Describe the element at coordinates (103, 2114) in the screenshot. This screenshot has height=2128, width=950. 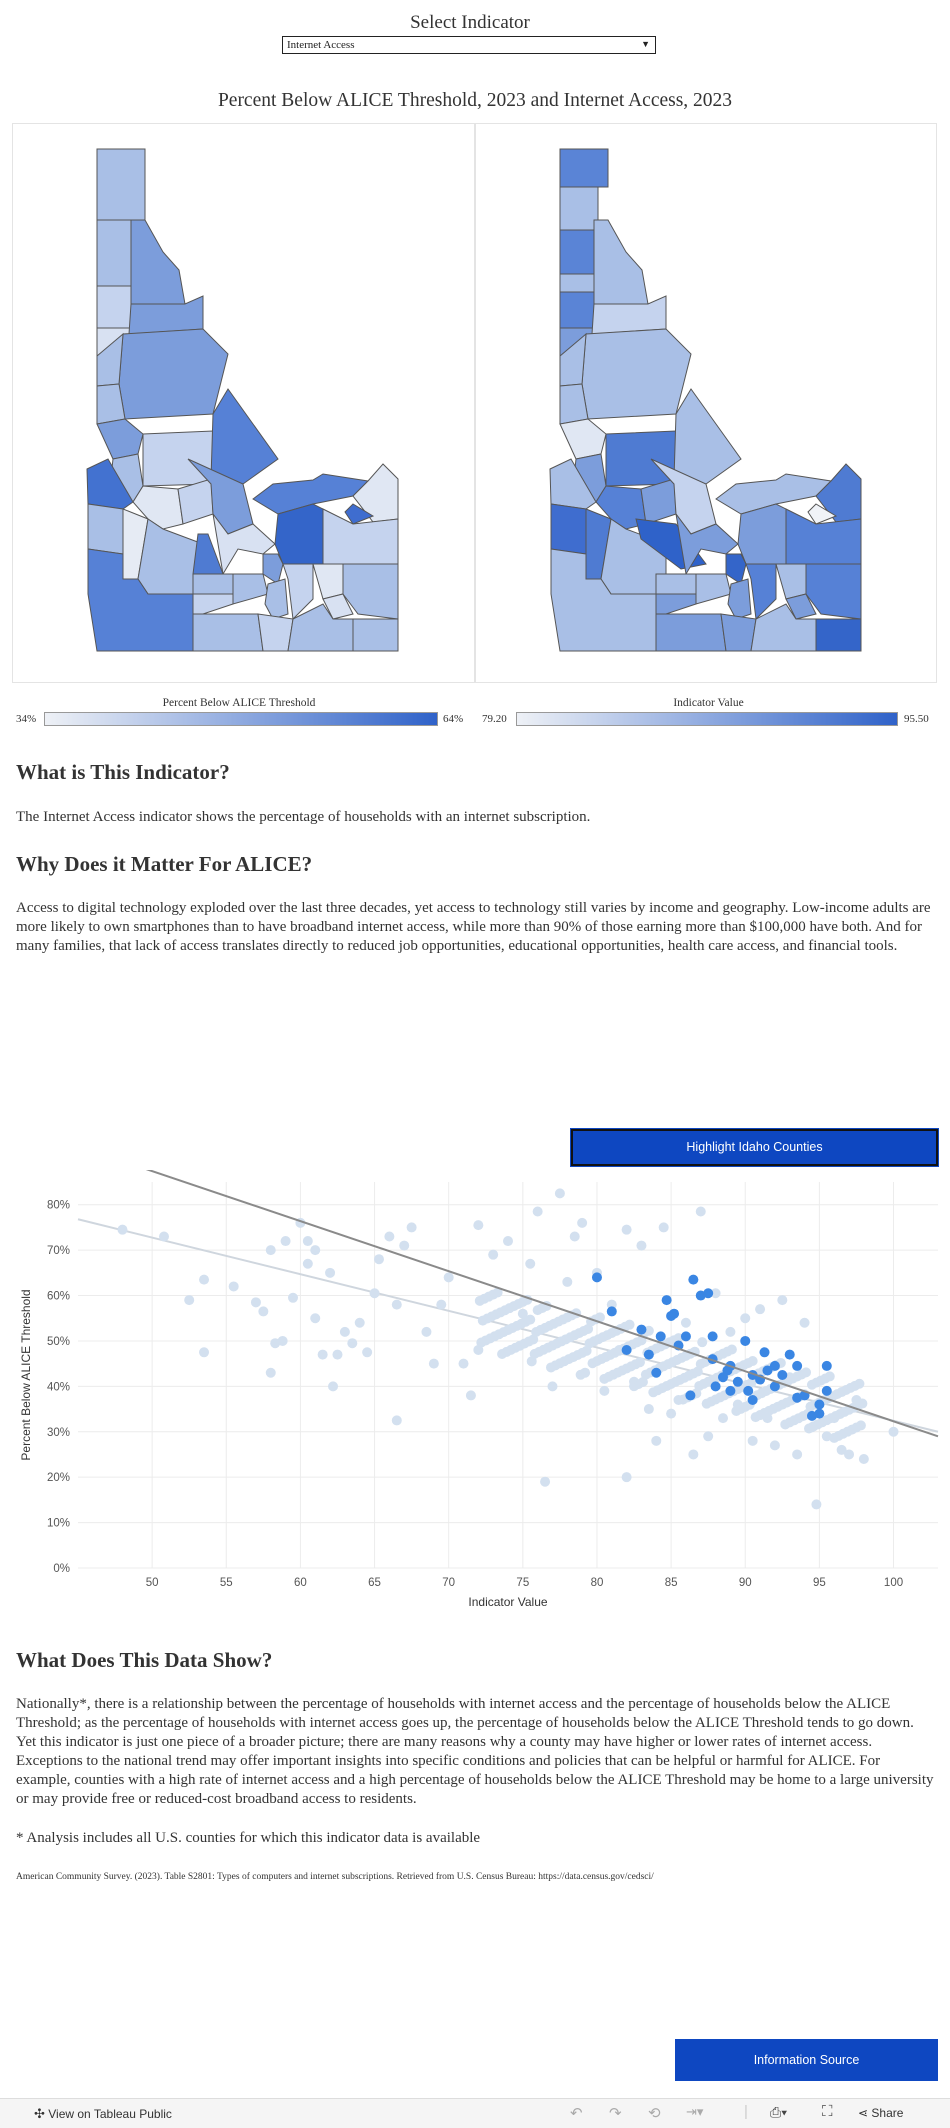
I see `view-on-tableau-link: ✣ View on Tableau Public` at that location.